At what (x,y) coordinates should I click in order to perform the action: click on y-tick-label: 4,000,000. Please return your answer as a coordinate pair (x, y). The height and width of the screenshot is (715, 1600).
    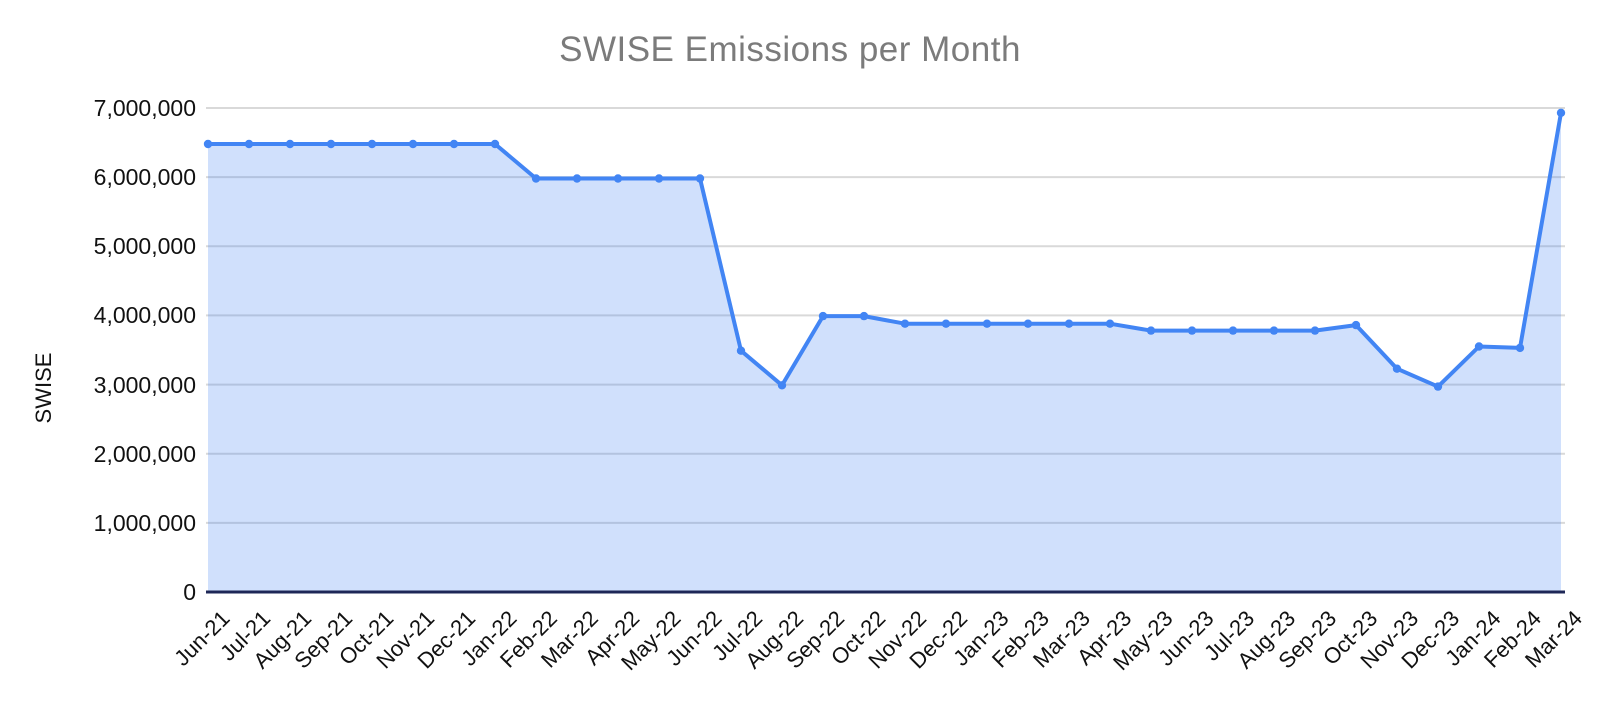
    Looking at the image, I should click on (144, 315).